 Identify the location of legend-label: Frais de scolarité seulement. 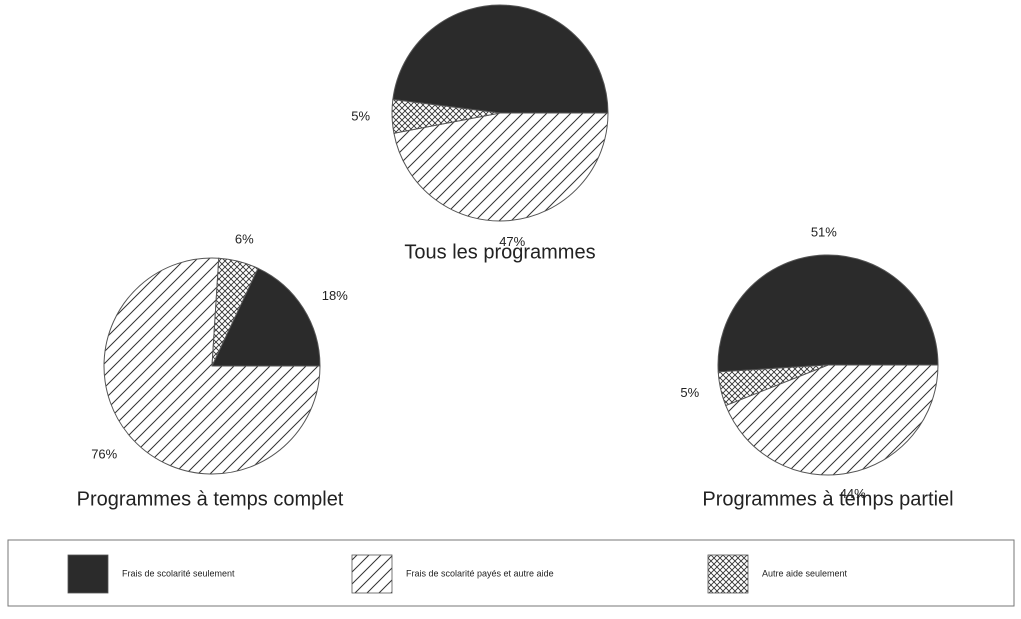
(178, 573).